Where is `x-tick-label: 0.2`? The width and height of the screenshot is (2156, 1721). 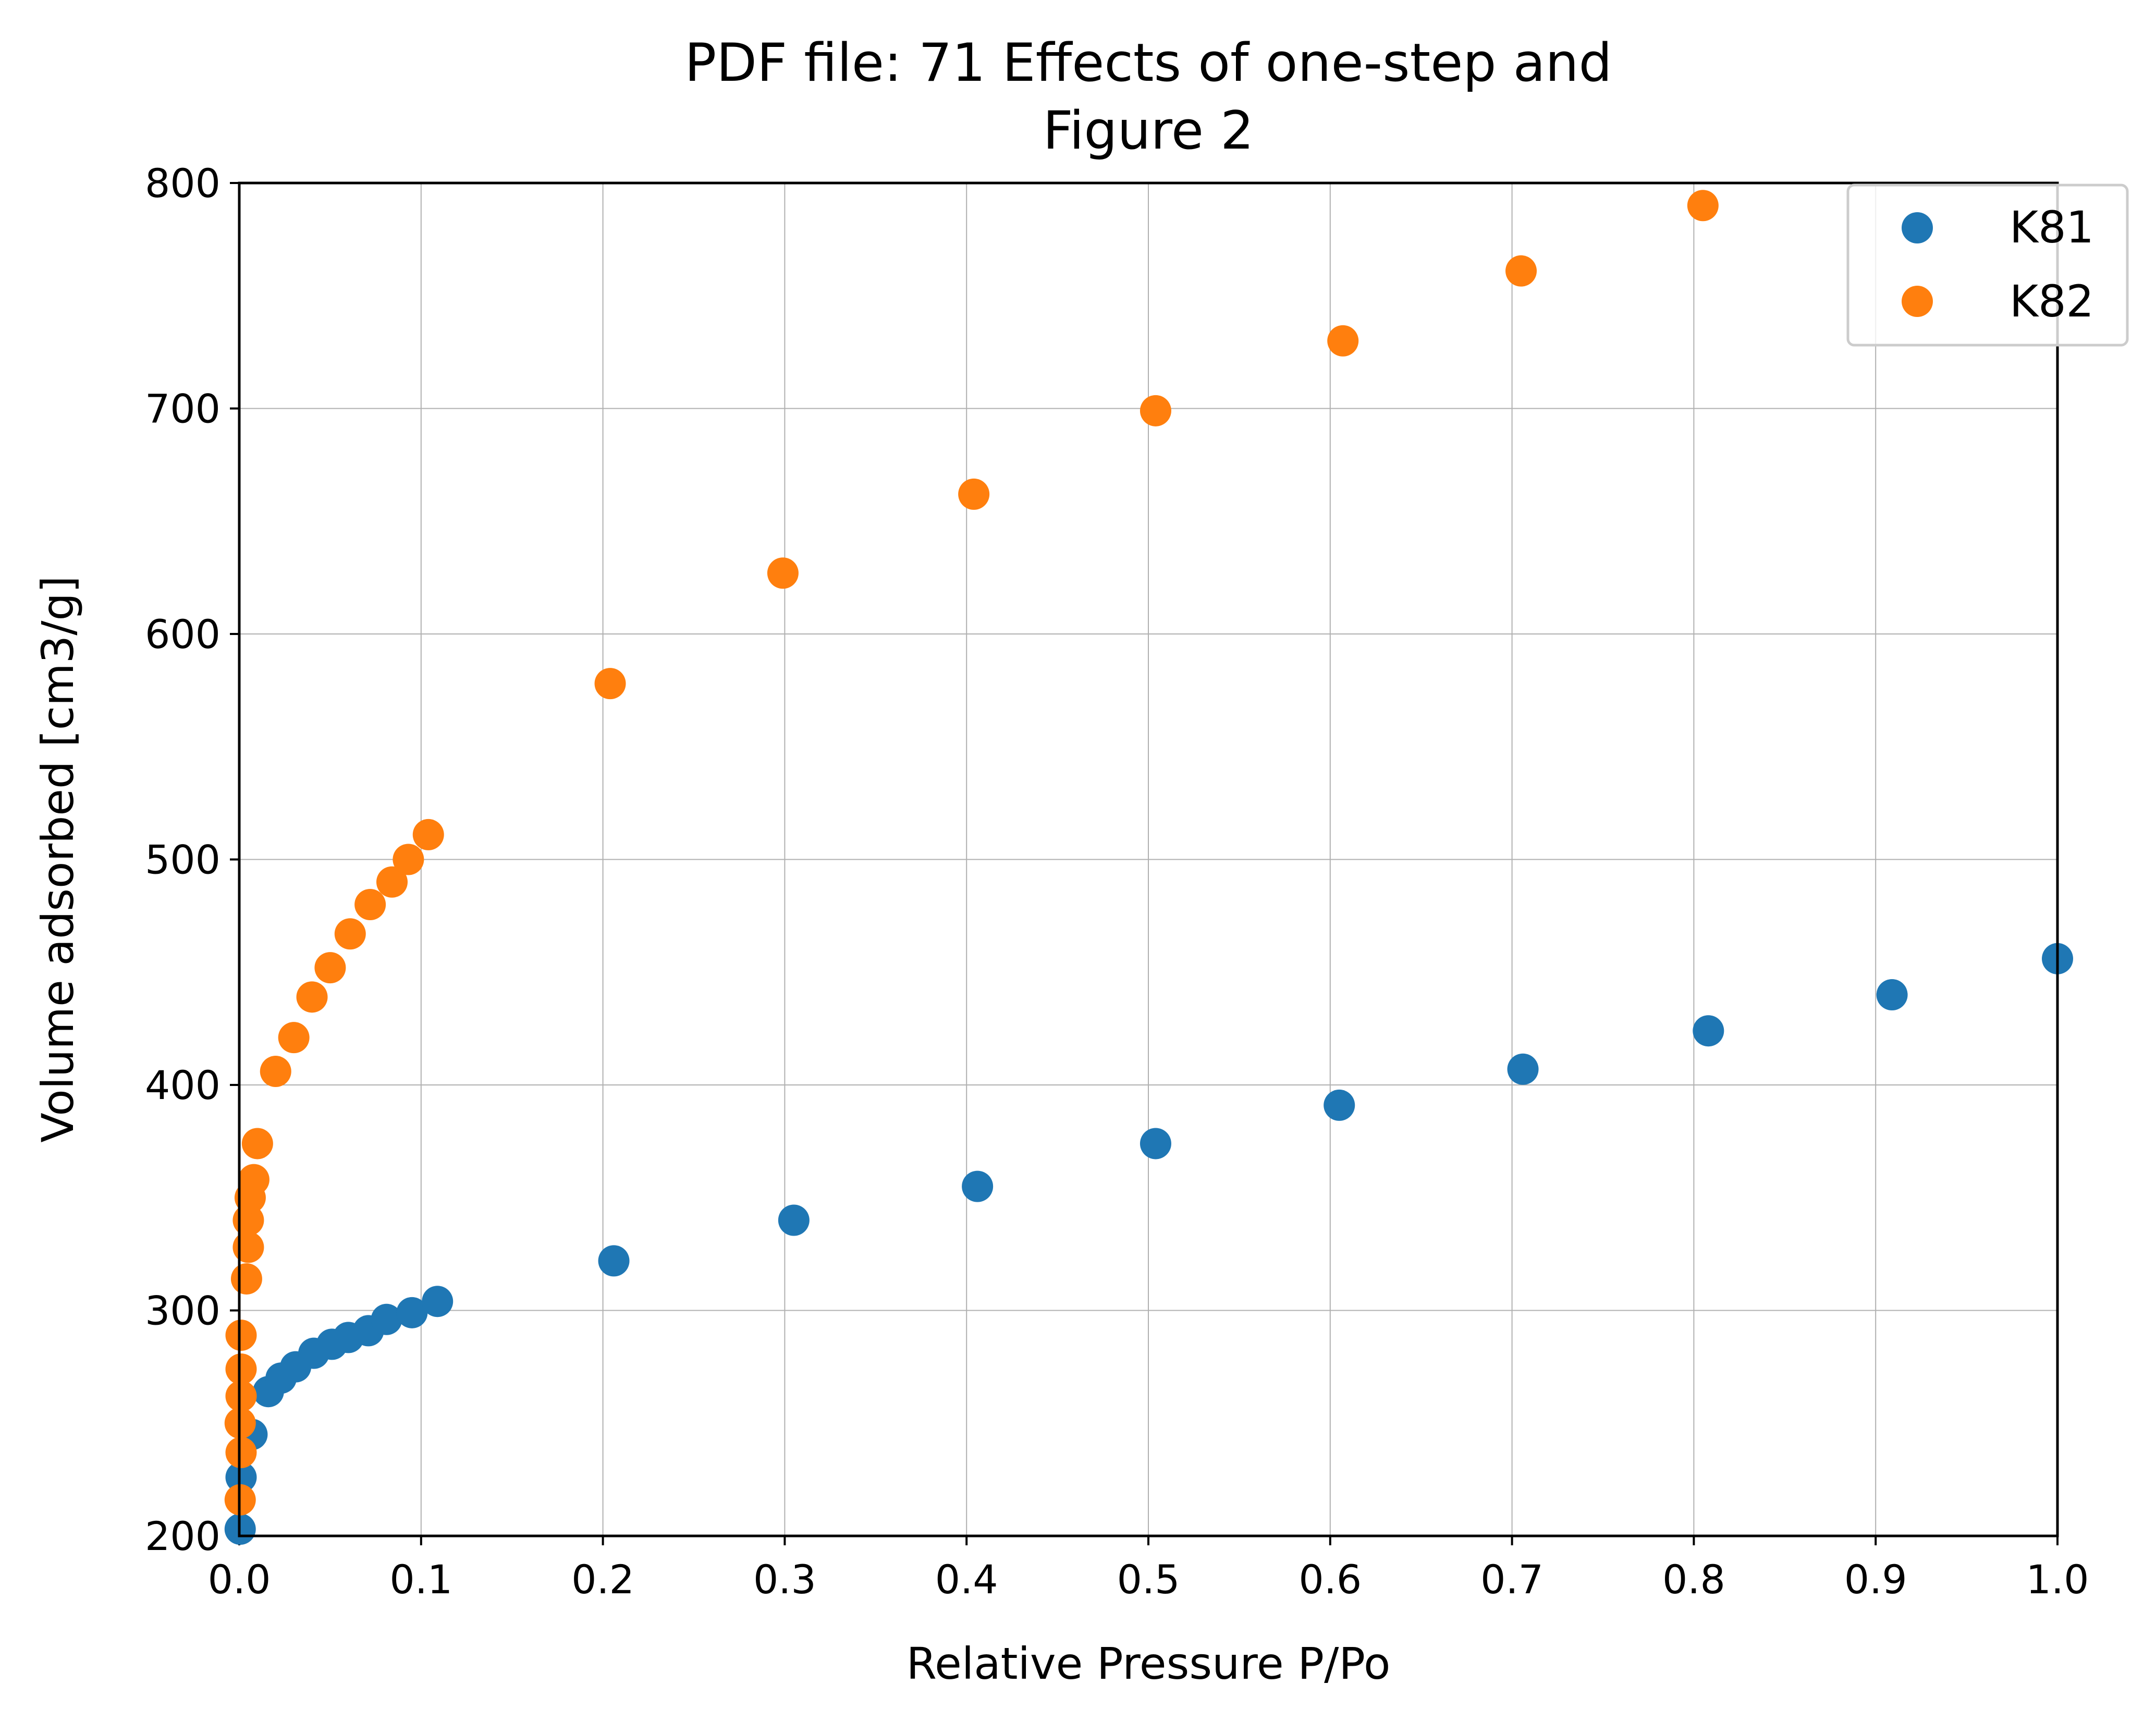
x-tick-label: 0.2 is located at coordinates (603, 1580).